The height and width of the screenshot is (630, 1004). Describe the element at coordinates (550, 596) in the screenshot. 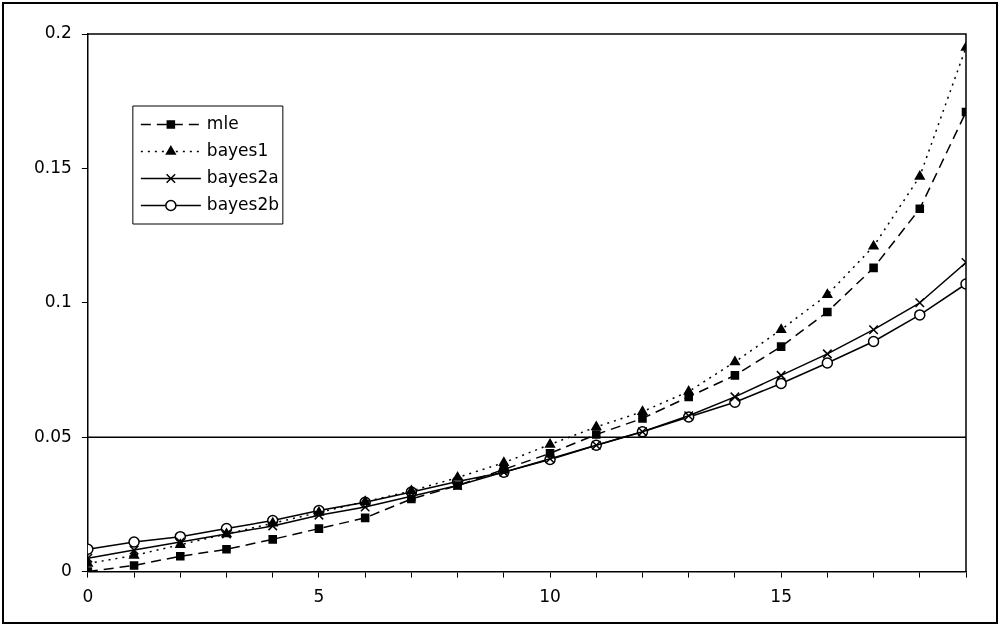

I see `x-tick-label: 10` at that location.